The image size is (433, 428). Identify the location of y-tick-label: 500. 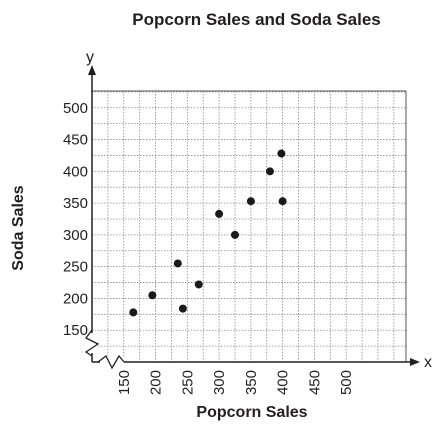
(75, 108).